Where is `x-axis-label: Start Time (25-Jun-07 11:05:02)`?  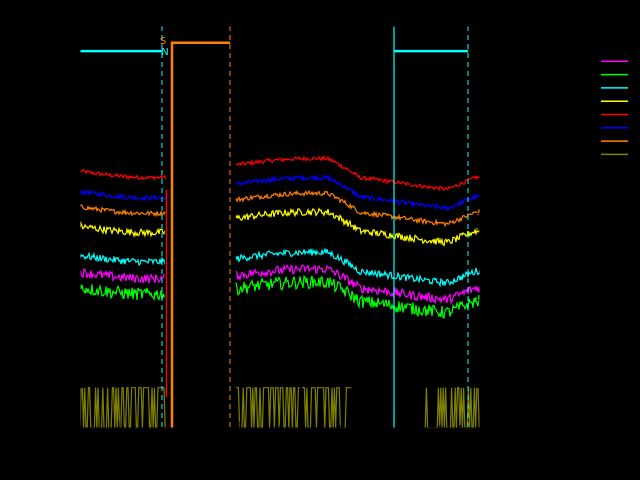 x-axis-label: Start Time (25-Jun-07 11:05:02) is located at coordinates (280, 462).